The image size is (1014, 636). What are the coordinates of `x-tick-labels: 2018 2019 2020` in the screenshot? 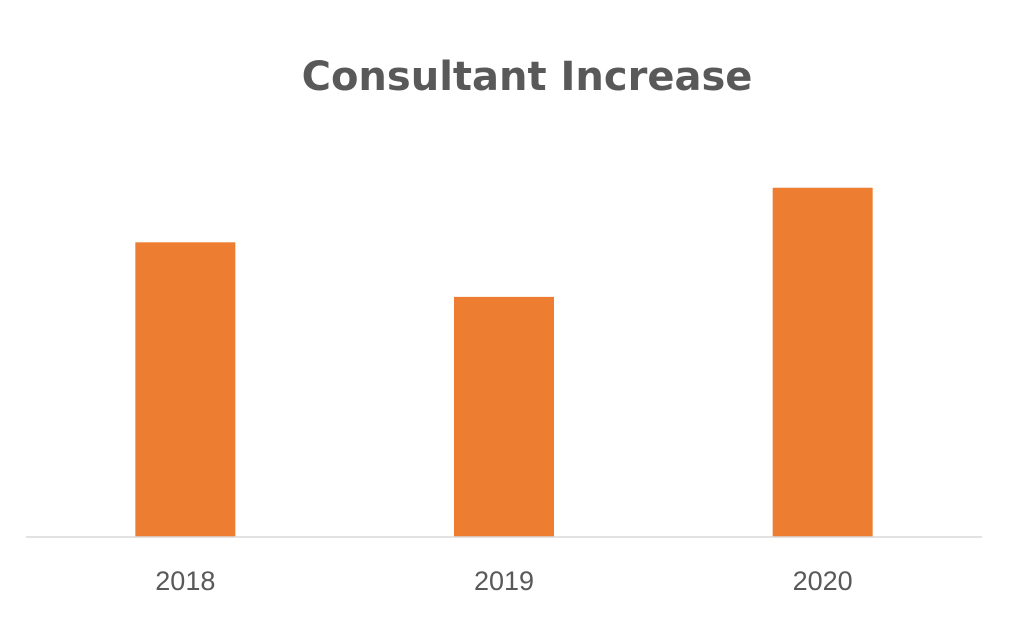 It's located at (503, 581).